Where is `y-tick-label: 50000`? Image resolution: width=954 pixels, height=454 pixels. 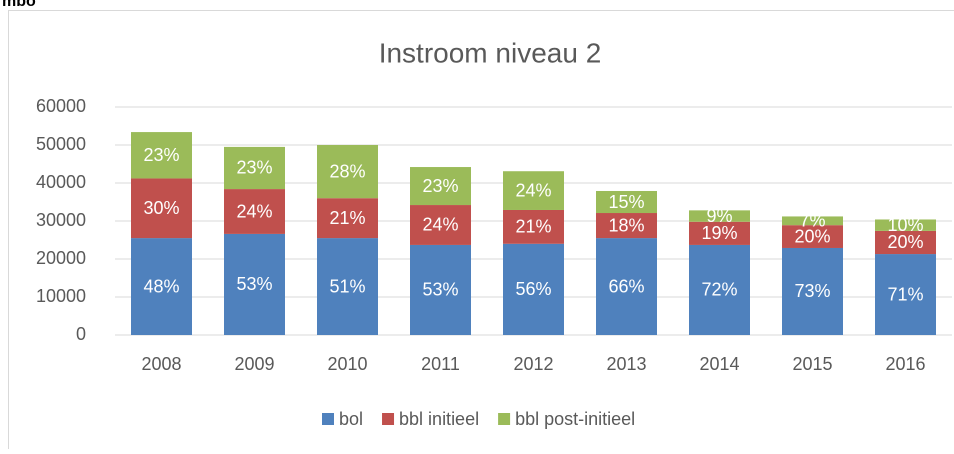 y-tick-label: 50000 is located at coordinates (61, 144).